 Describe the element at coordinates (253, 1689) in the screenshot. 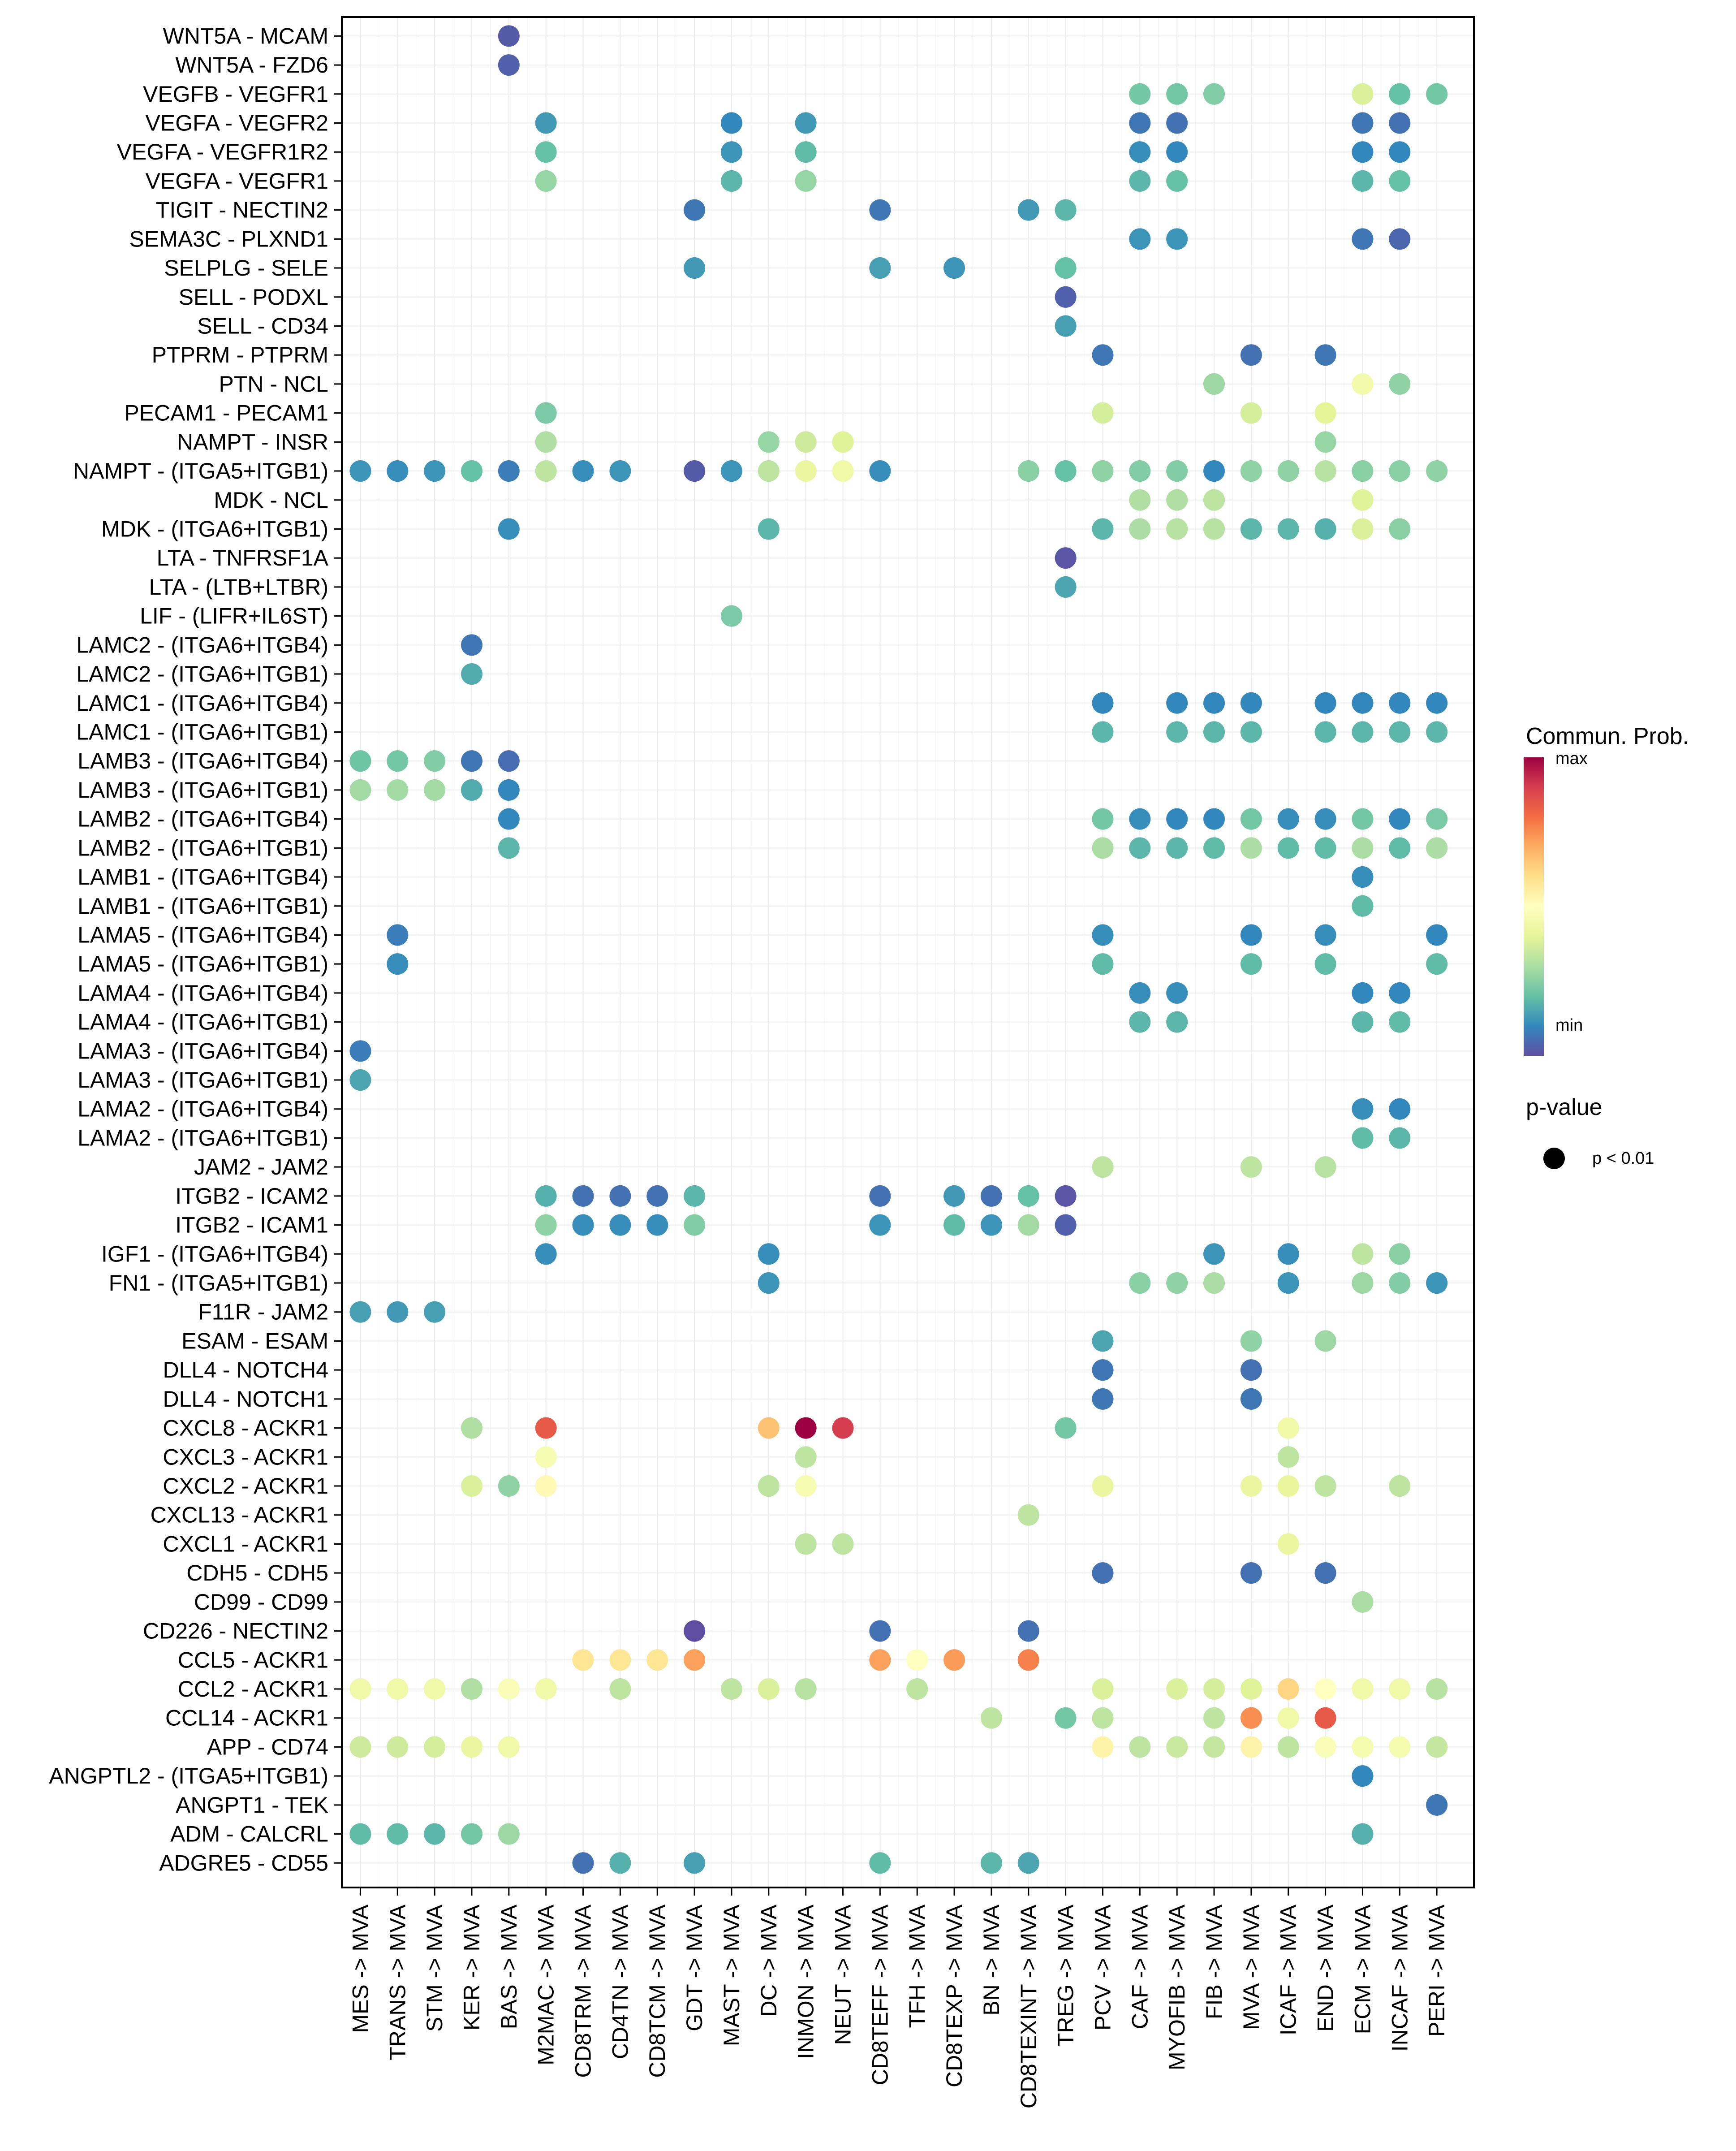

I see `y-tick-label: CCL2 - ACKR1` at that location.